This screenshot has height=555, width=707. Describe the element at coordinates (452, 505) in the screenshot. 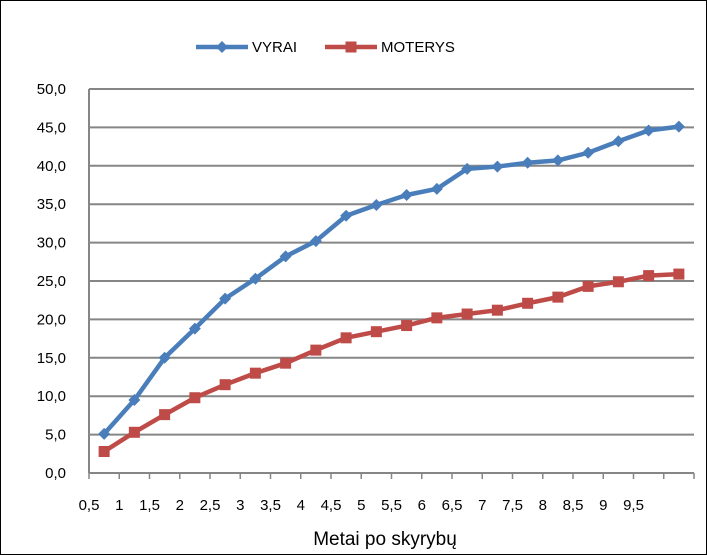

I see `x-tick-label: 6,5` at that location.